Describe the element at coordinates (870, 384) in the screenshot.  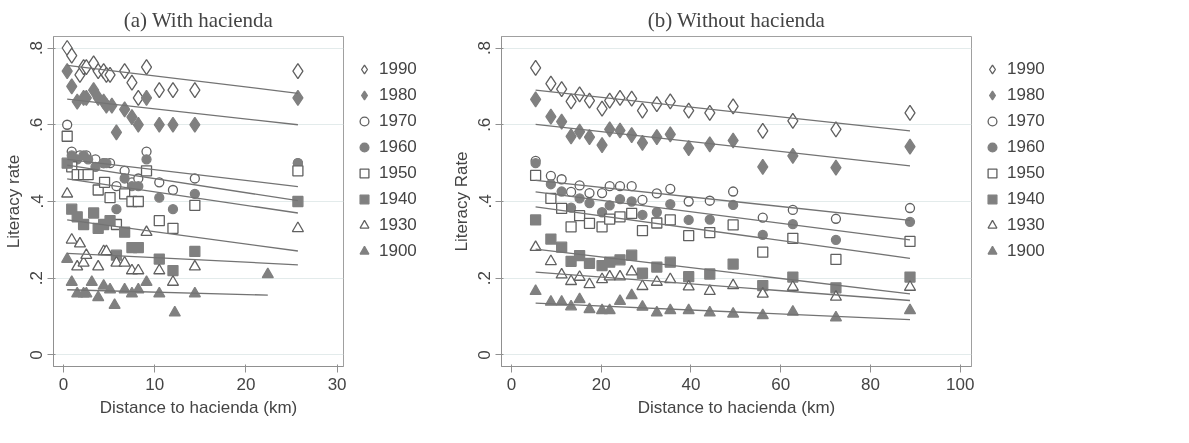
I see `x-tick-label: 80` at that location.